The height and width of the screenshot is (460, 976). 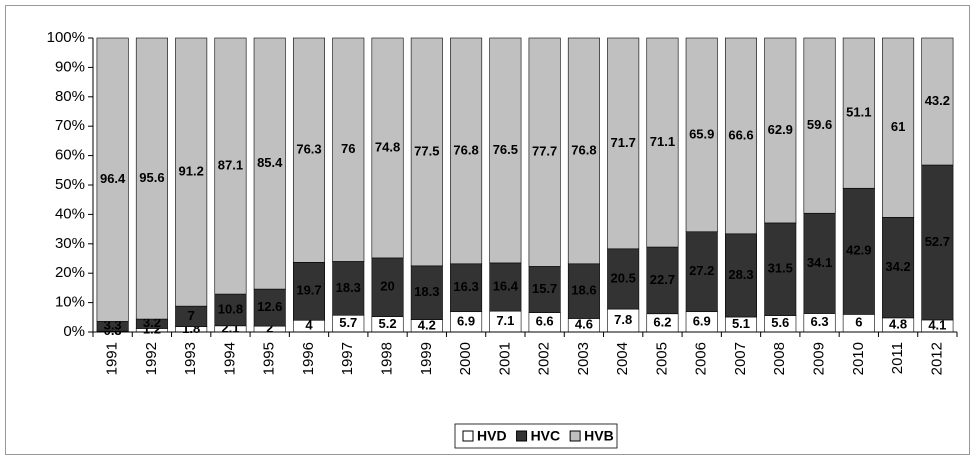 I want to click on data-label: 51.1, so click(x=858, y=112).